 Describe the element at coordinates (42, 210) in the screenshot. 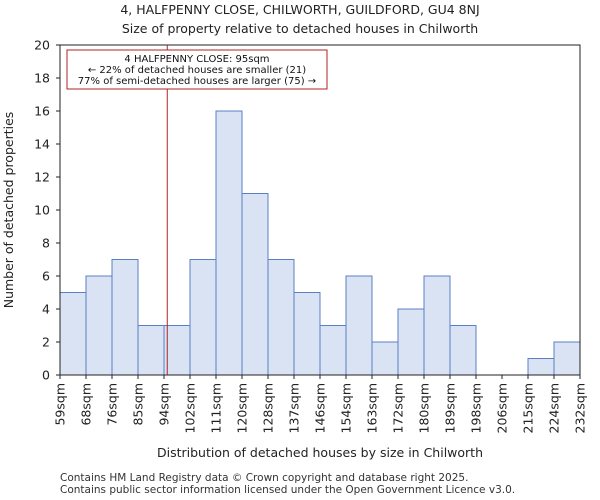

I see `y-tick-label: 10` at that location.